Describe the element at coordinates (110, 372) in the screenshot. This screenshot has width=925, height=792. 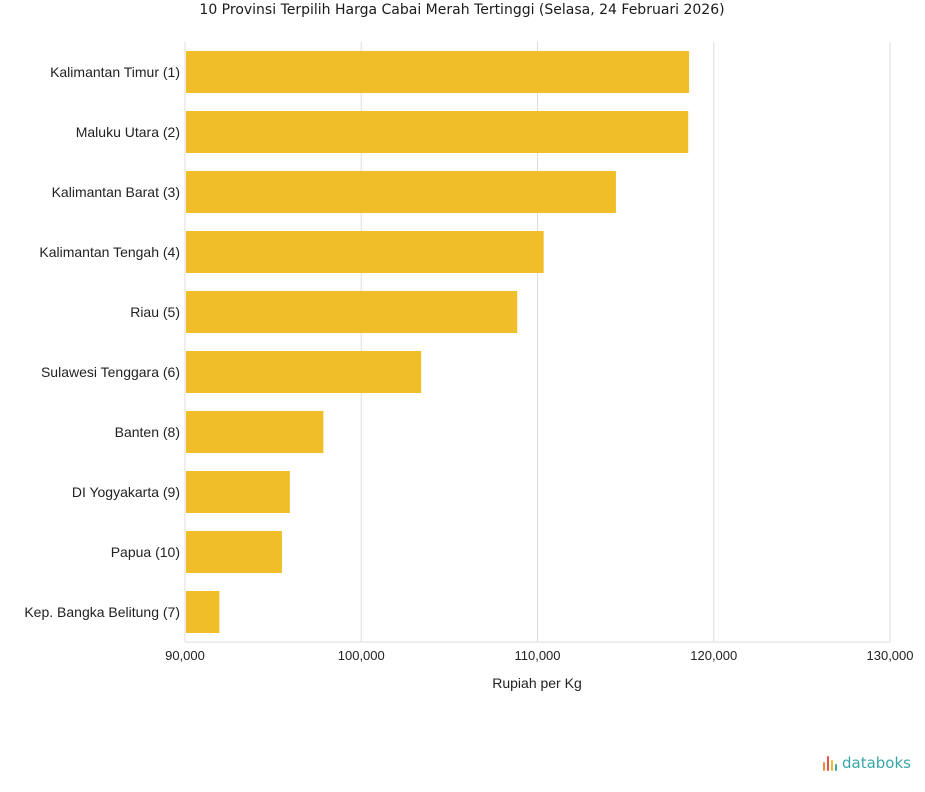
I see `category-label: Sulawesi Tenggara (6)` at that location.